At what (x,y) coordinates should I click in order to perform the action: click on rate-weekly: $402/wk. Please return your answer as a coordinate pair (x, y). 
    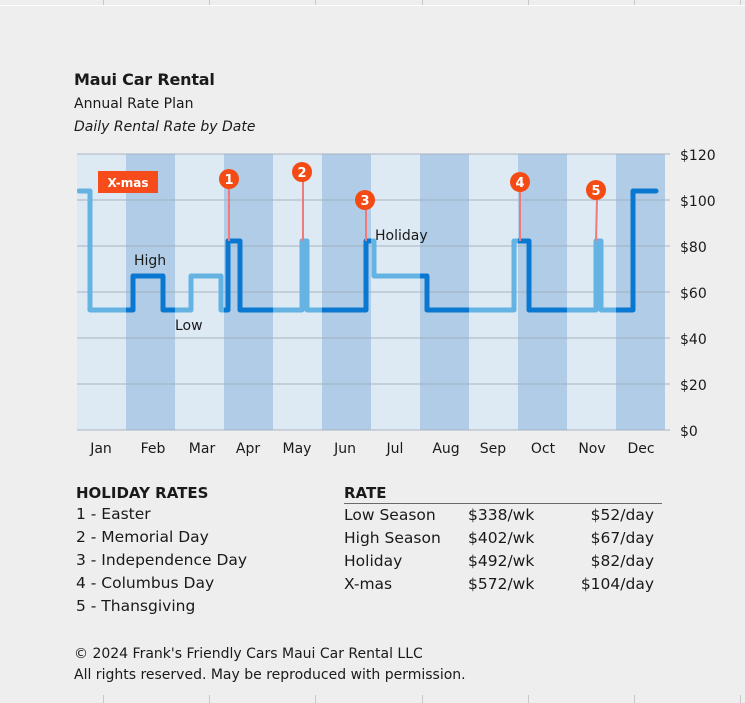
    Looking at the image, I should click on (501, 538).